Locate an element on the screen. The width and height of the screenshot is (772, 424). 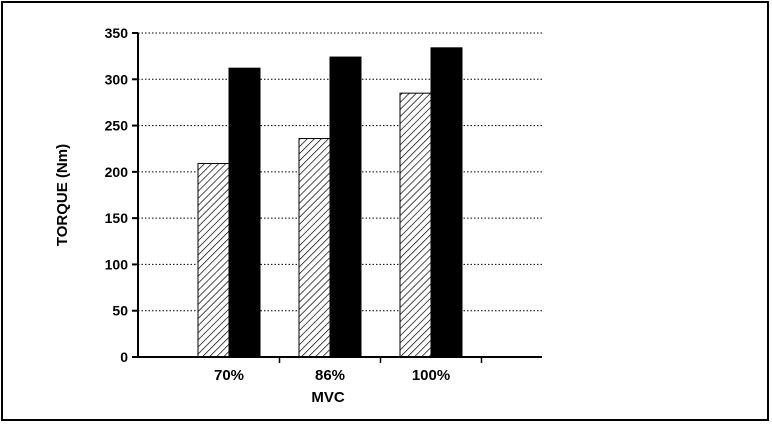
y-tick-label: 250 is located at coordinates (117, 126).